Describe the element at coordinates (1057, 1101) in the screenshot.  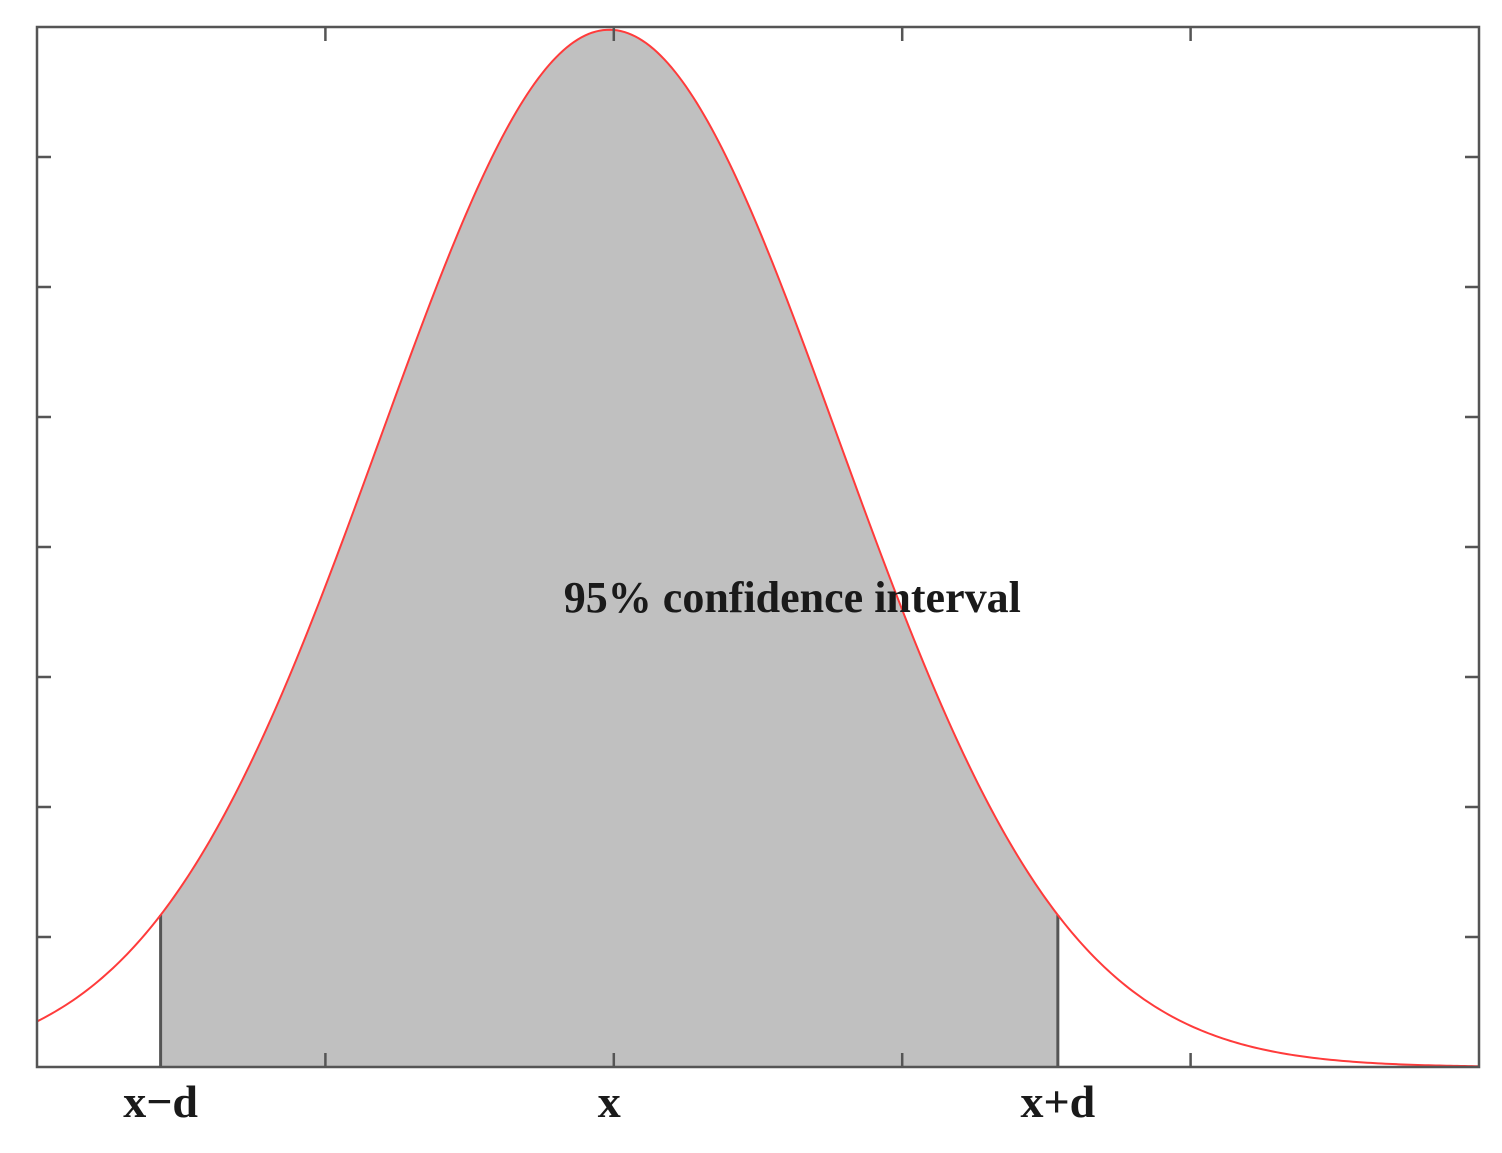
I see `x-tick-label: x+d` at that location.